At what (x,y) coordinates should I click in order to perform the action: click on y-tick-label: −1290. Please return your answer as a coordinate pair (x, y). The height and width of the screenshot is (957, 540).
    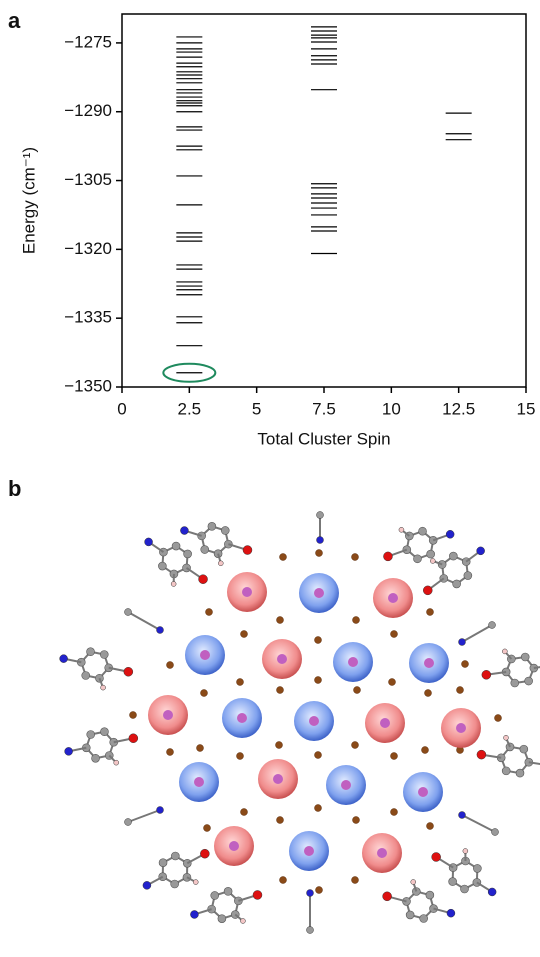
    Looking at the image, I should click on (88, 110).